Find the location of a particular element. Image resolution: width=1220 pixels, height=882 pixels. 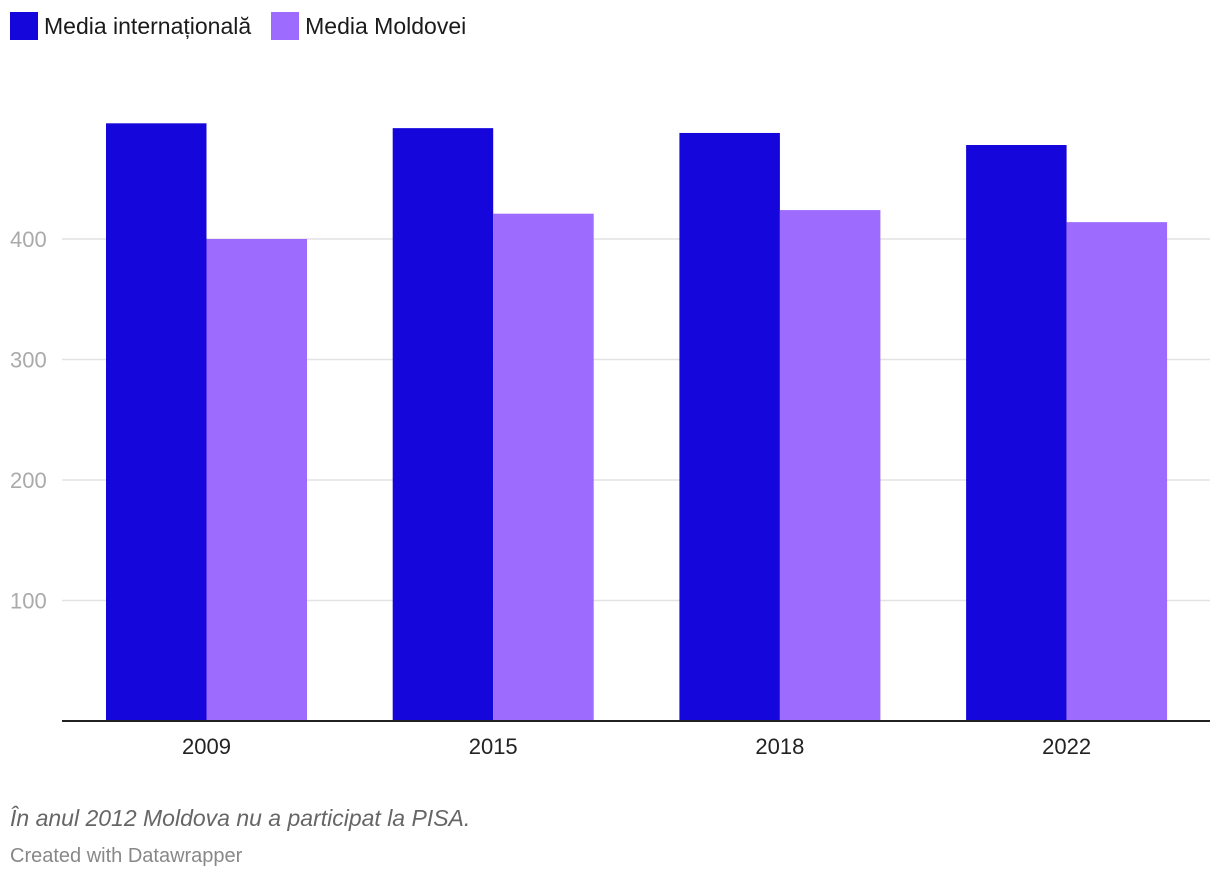

bar-moldova-2009 is located at coordinates (256, 480).